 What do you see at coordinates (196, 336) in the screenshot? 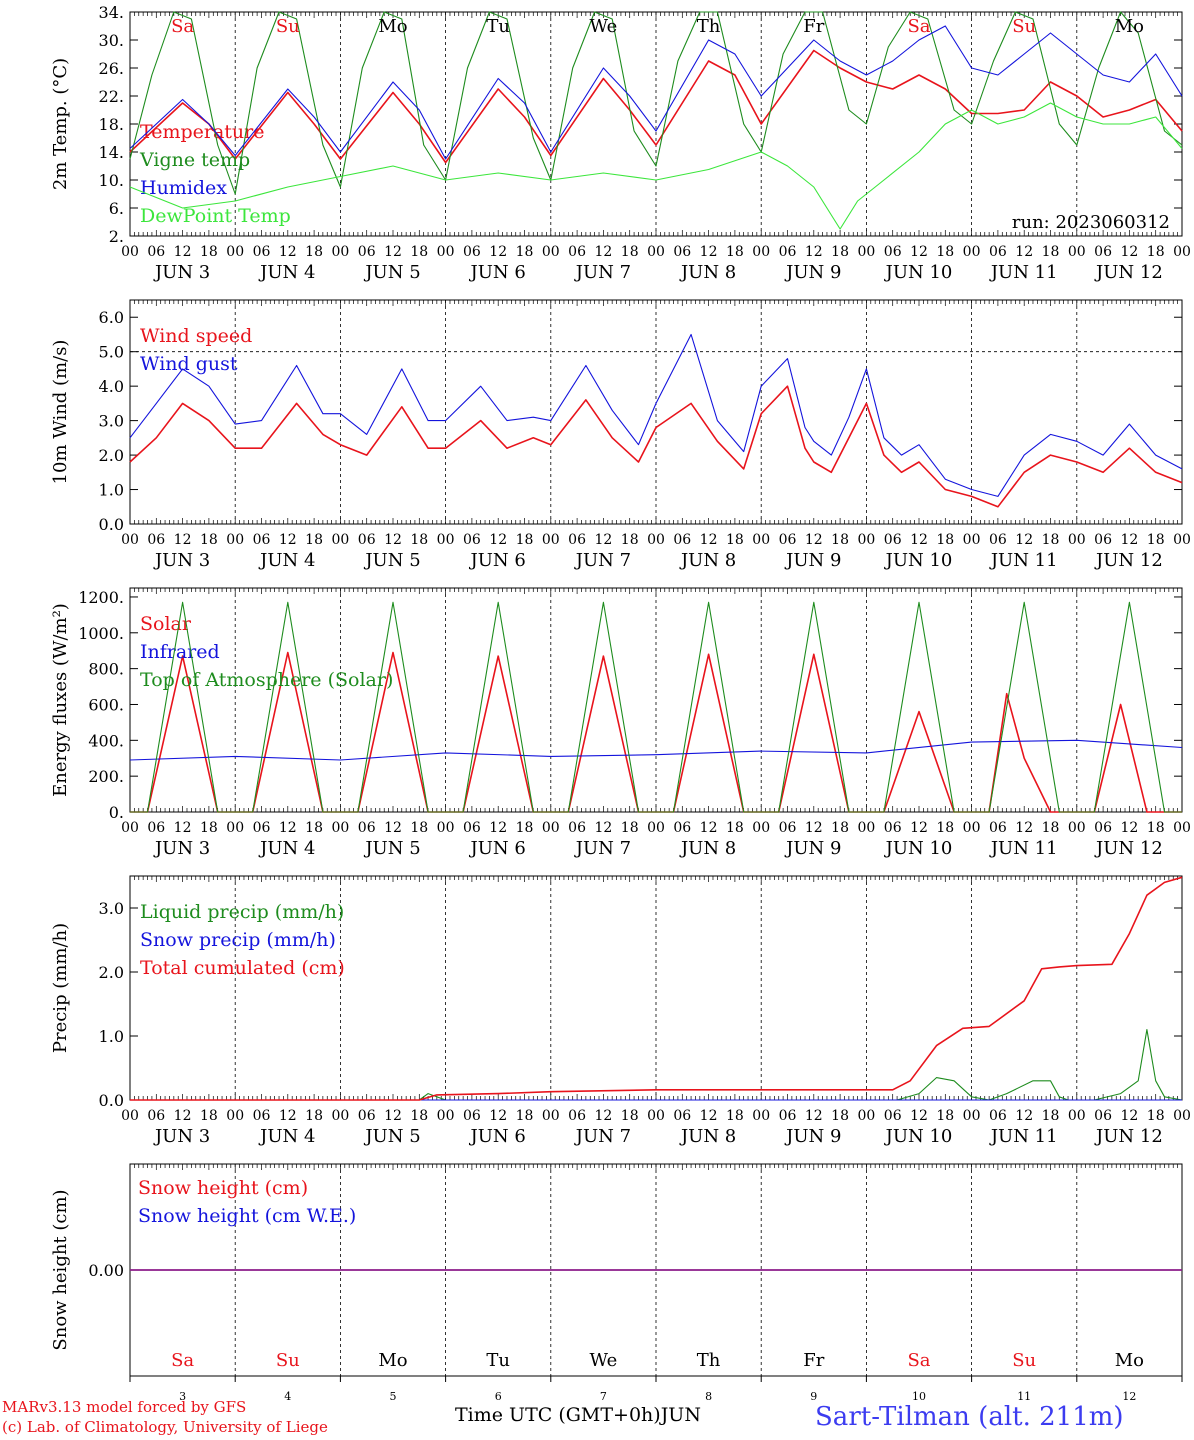
I see `legend-entry: Wind speed` at bounding box center [196, 336].